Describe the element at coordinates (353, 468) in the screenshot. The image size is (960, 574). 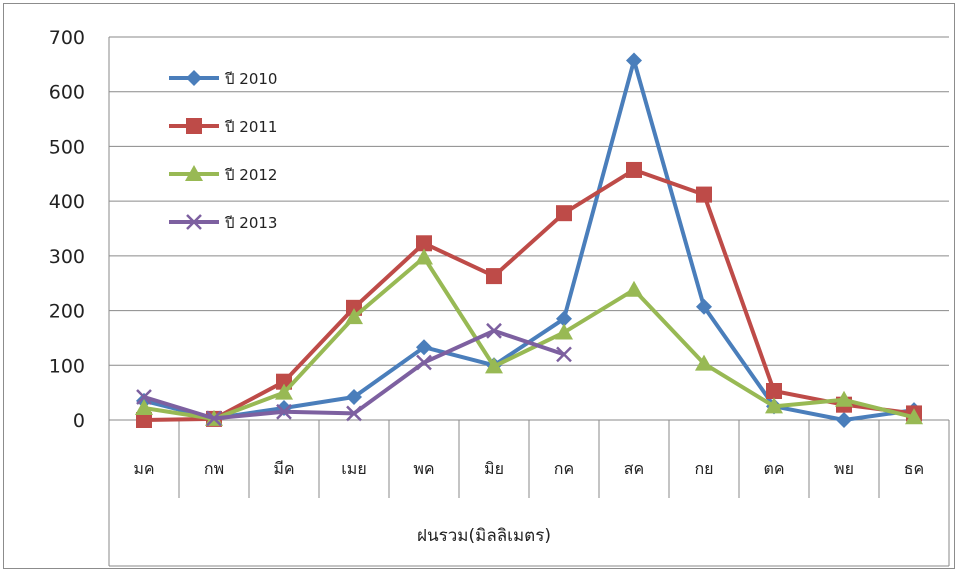
I see `x-tick-label: เมย` at that location.